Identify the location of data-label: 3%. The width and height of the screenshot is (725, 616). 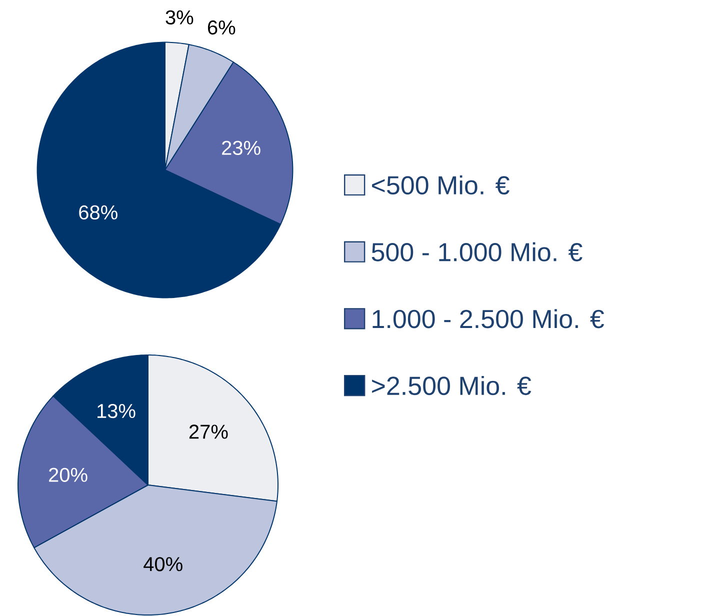
(180, 17).